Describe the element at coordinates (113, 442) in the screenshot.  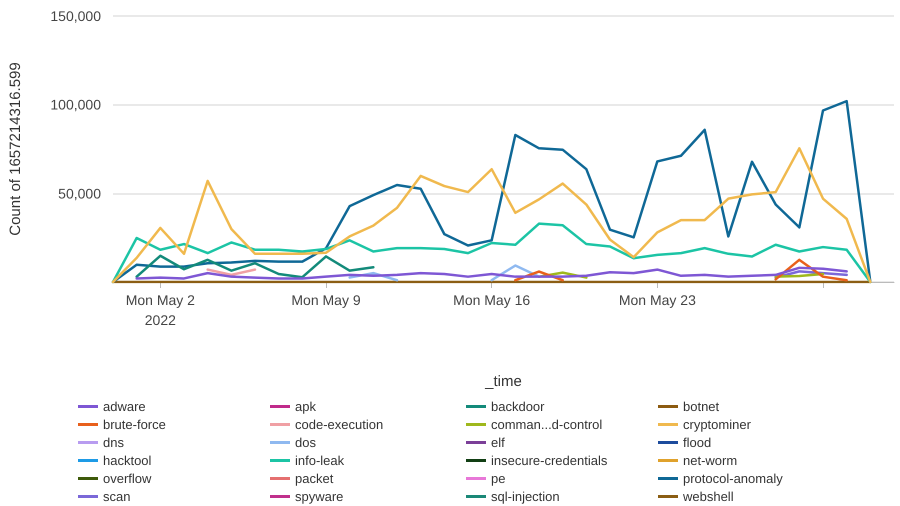
I see `legend-label: dns` at that location.